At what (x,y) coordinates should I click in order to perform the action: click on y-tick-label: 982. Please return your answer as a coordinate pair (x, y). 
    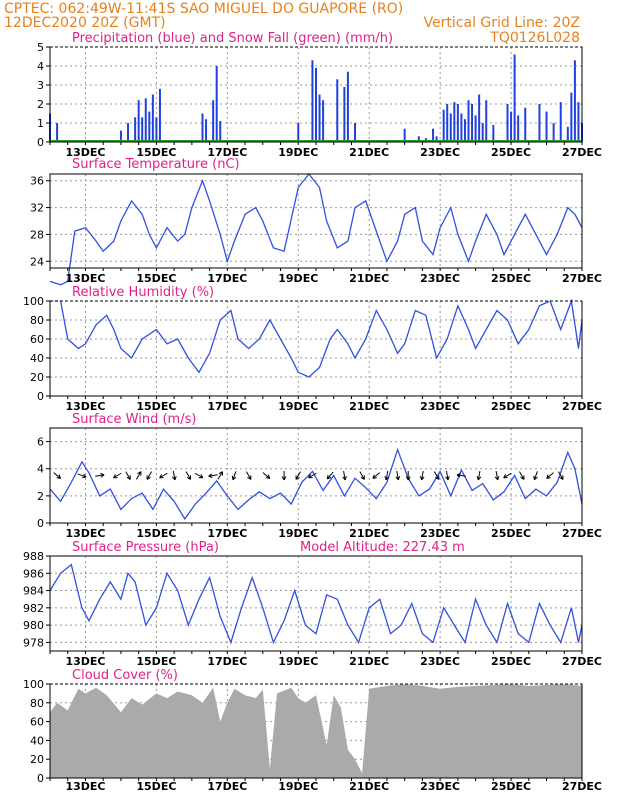
    Looking at the image, I should click on (33, 608).